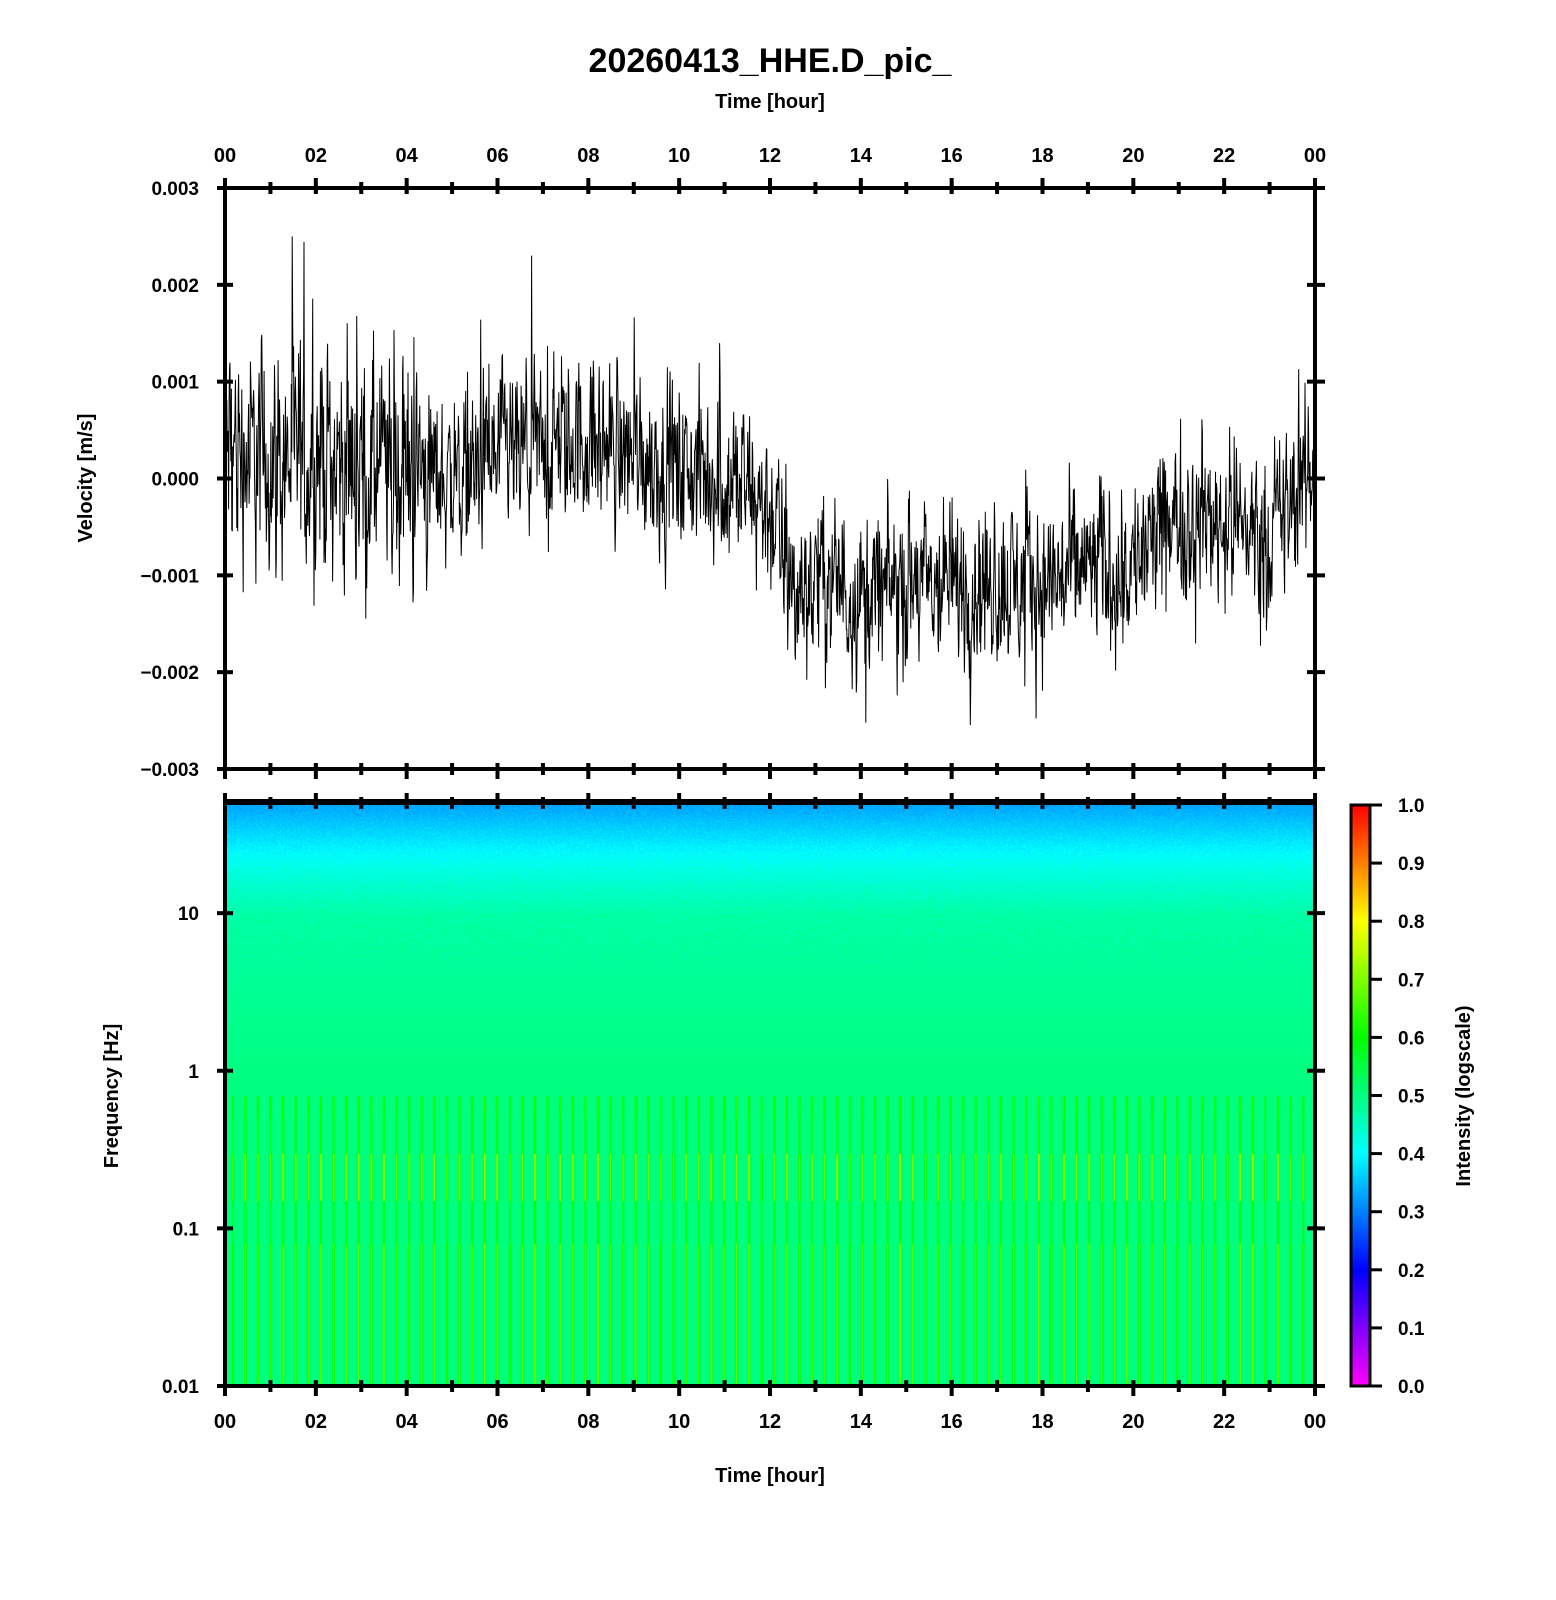 This screenshot has width=1556, height=1600. What do you see at coordinates (169, 770) in the screenshot?
I see `velocity-y-tick-label: −0.003` at bounding box center [169, 770].